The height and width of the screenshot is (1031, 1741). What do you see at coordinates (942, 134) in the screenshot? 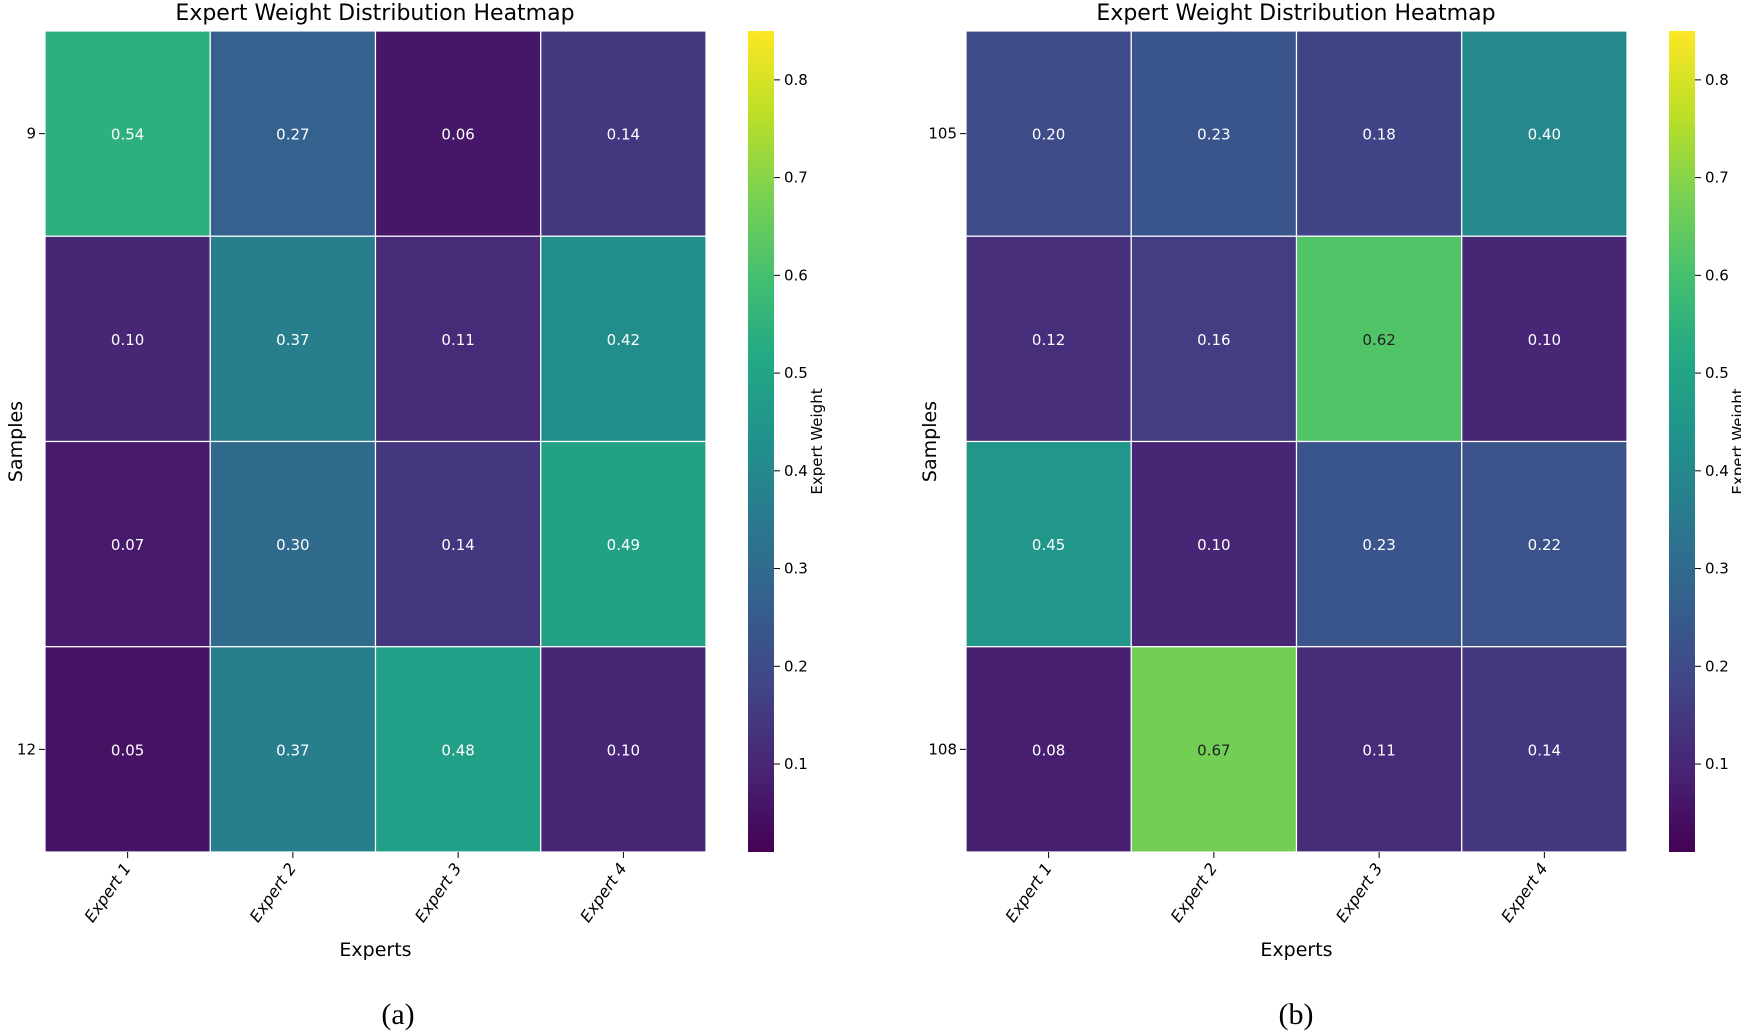
I see `y-tick-label: 105` at bounding box center [942, 134].